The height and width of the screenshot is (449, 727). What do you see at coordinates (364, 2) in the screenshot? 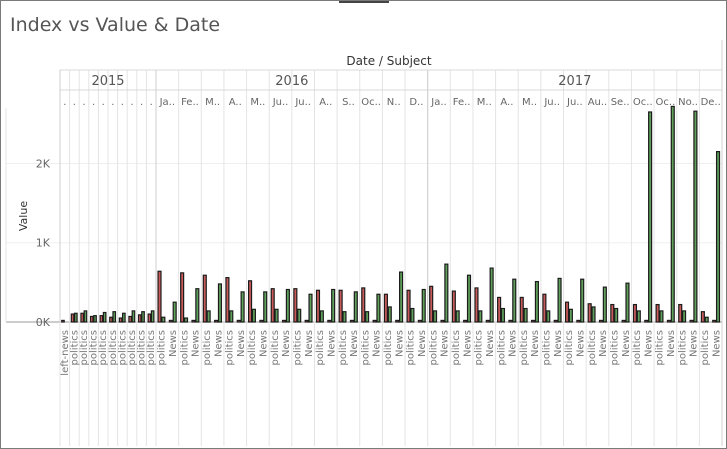
I see `drag-handle` at bounding box center [364, 2].